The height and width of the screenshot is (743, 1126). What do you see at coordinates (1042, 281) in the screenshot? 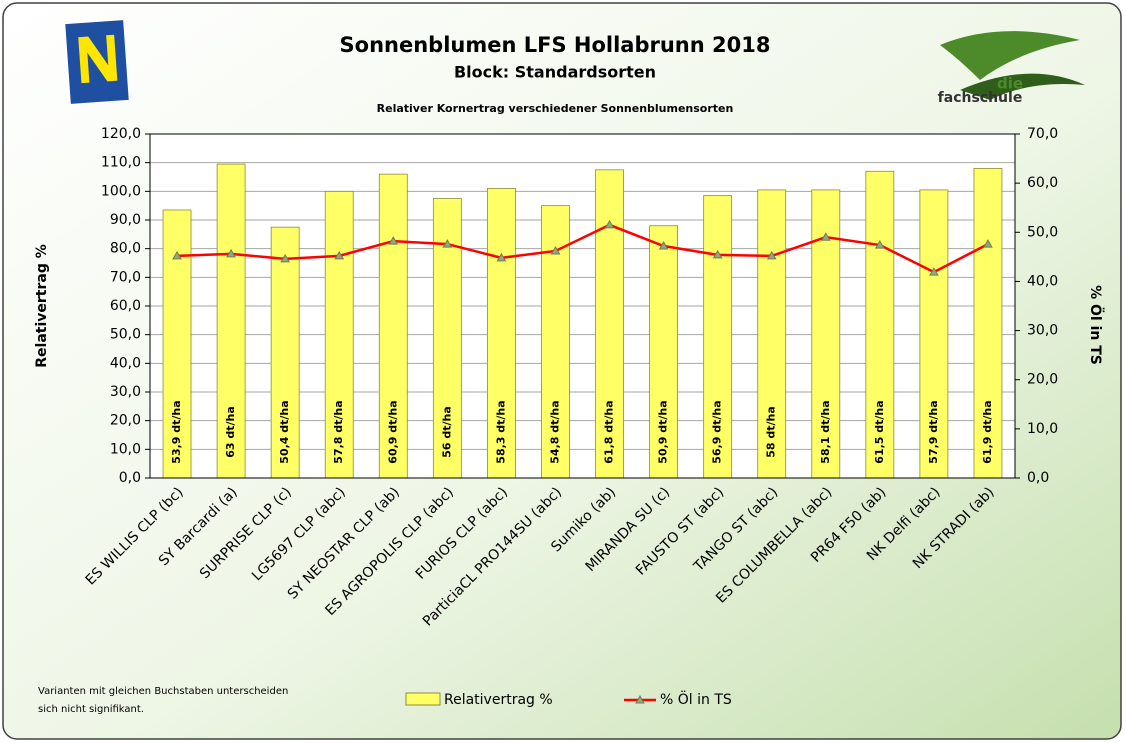
I see `y2-tick-label: 40,0` at bounding box center [1042, 281].